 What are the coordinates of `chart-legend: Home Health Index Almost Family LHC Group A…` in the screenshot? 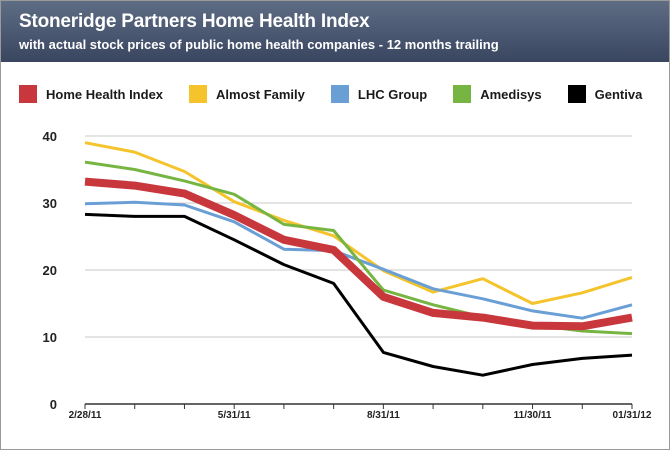 It's located at (343, 94).